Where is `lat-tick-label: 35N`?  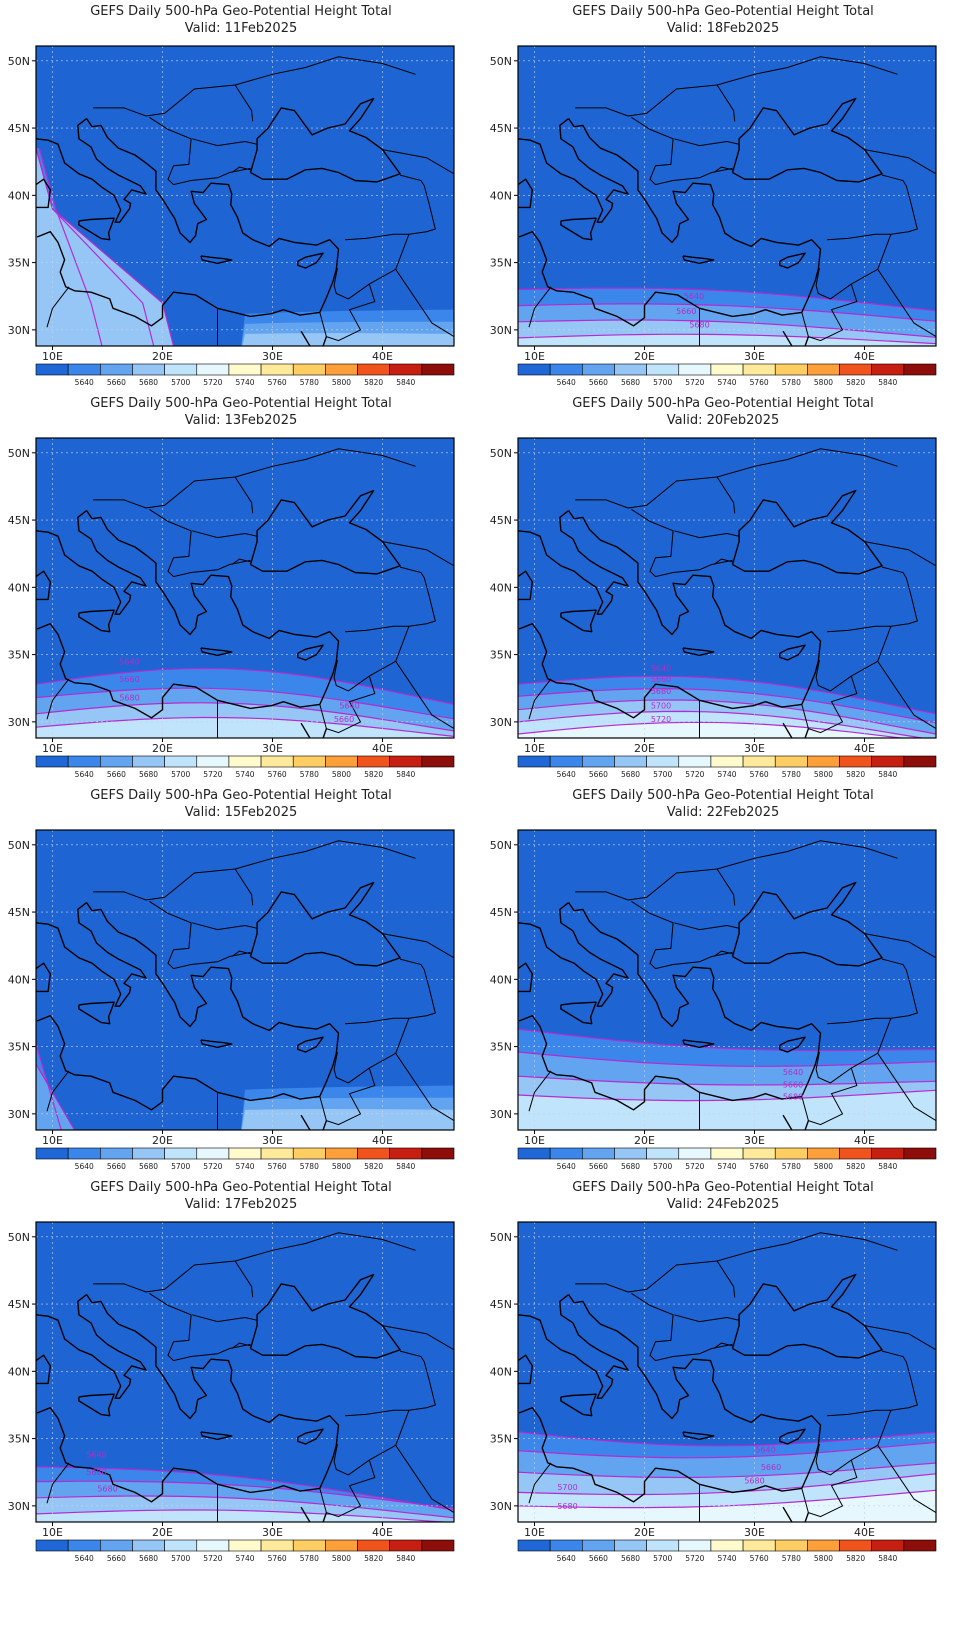 lat-tick-label: 35N is located at coordinates (19, 1439).